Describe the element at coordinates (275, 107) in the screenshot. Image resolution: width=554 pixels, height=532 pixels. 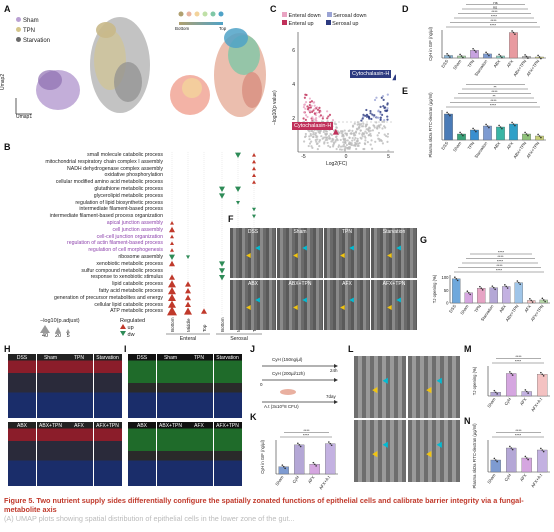
I see `volcano-ylabel: −log10(p value)` at that location.